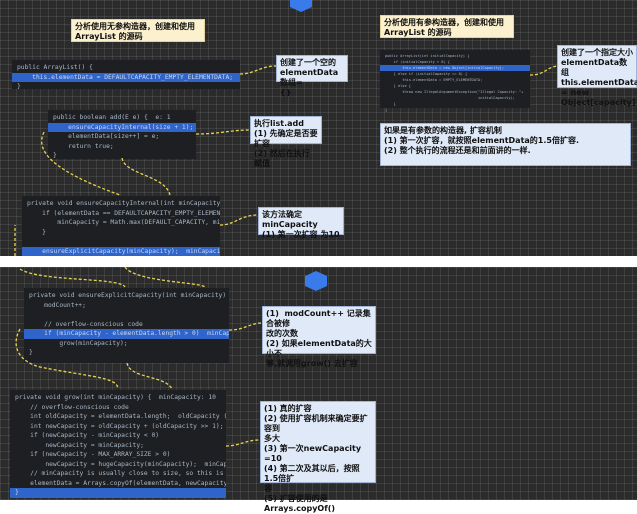  I want to click on note-no-arg-title: 分析使用无参构造器，创建和使用 ArrayList 的源码, so click(138, 30).